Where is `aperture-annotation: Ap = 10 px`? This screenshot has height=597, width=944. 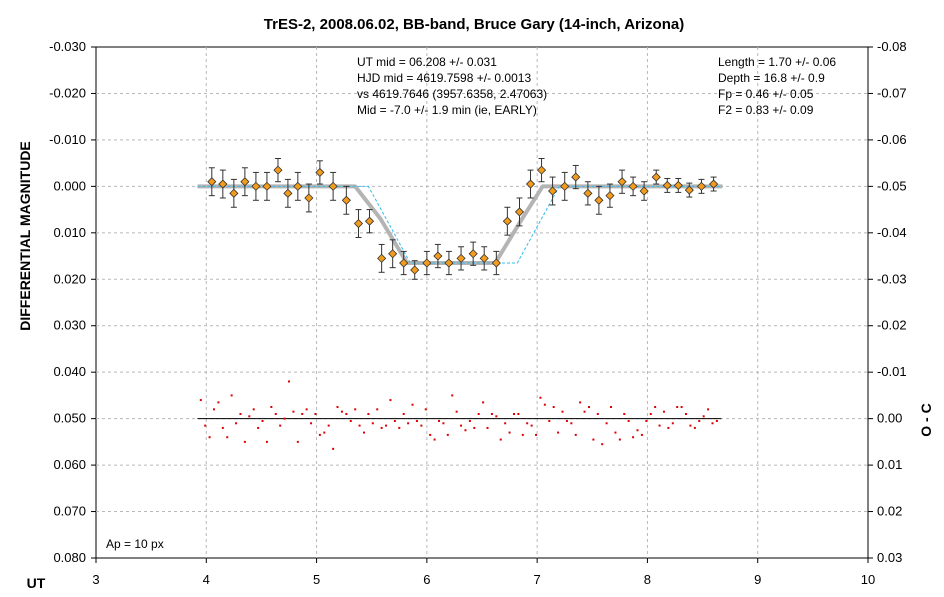
aperture-annotation: Ap = 10 px is located at coordinates (135, 544).